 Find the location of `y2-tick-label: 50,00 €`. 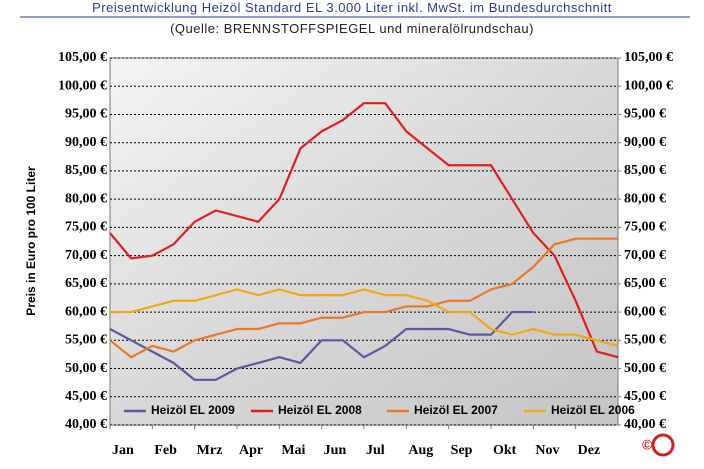

y2-tick-label: 50,00 € is located at coordinates (645, 368).